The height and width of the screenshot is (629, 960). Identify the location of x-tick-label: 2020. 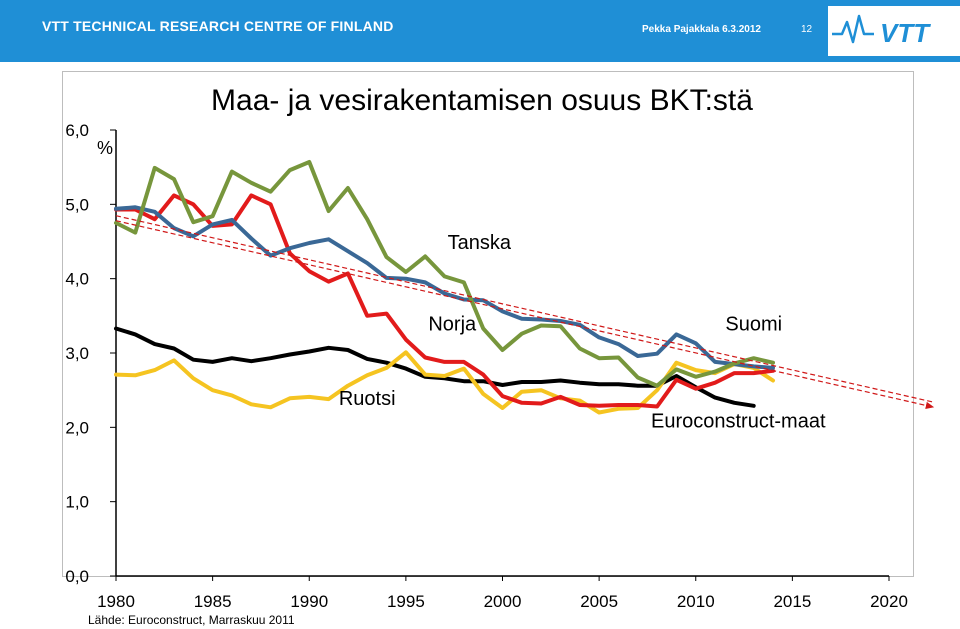
(889, 601).